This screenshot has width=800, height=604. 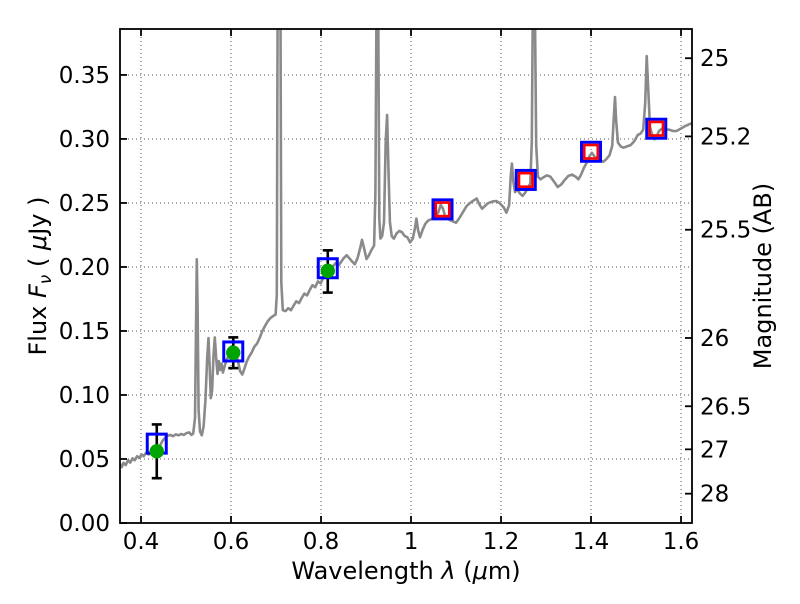 What do you see at coordinates (714, 339) in the screenshot?
I see `y-tick-label-mag: 26` at bounding box center [714, 339].